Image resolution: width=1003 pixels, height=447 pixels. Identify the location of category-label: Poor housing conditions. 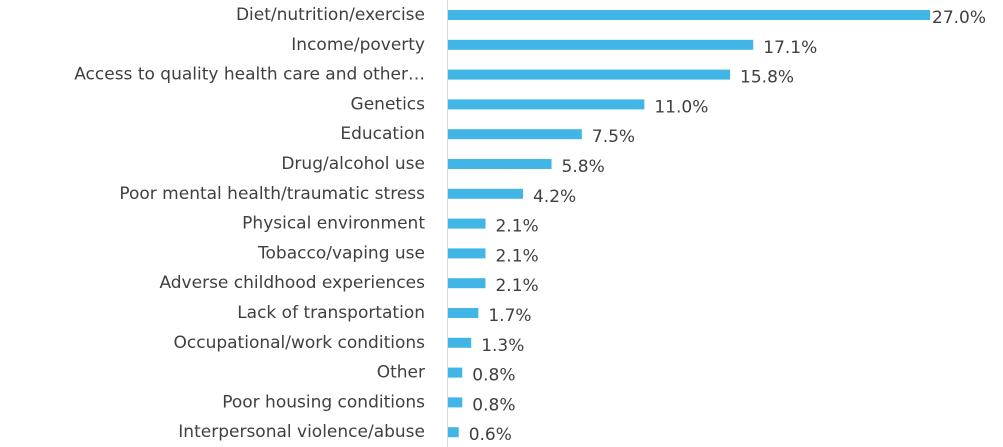
(323, 402).